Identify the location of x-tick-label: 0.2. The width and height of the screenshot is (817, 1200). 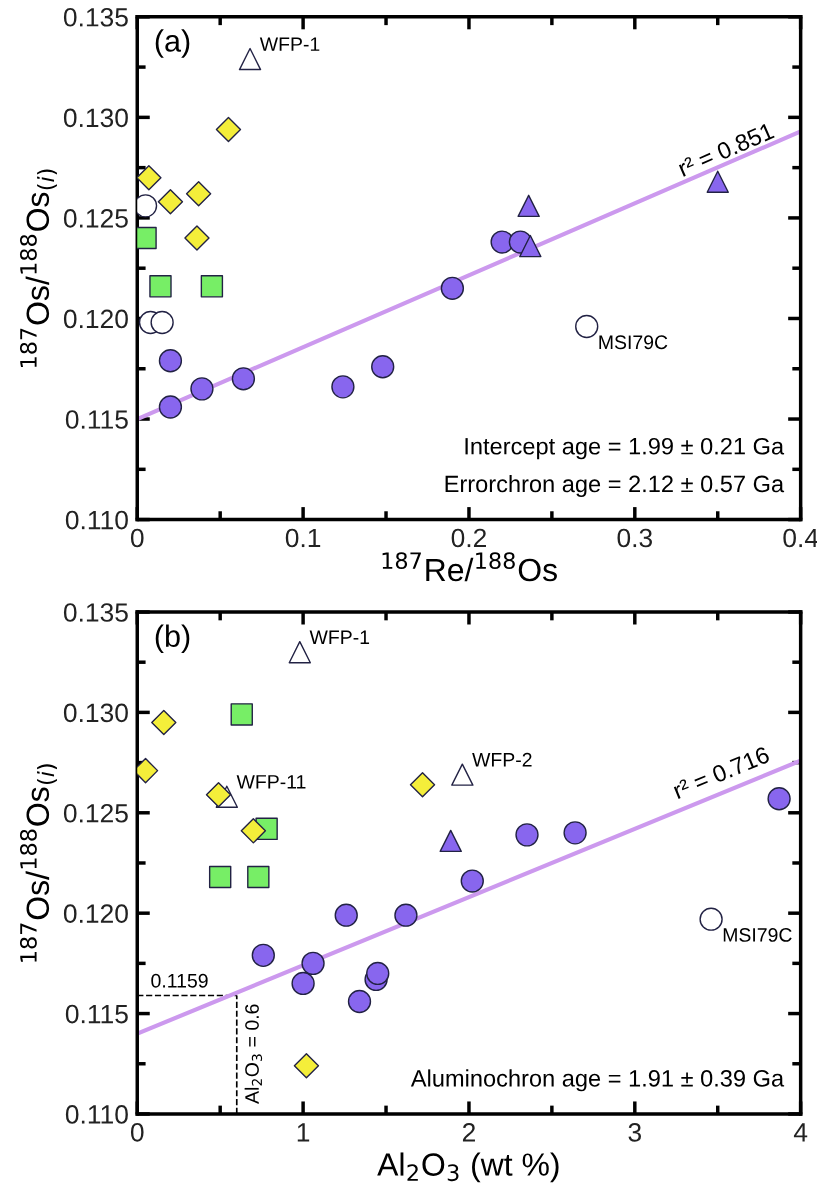
(468, 538).